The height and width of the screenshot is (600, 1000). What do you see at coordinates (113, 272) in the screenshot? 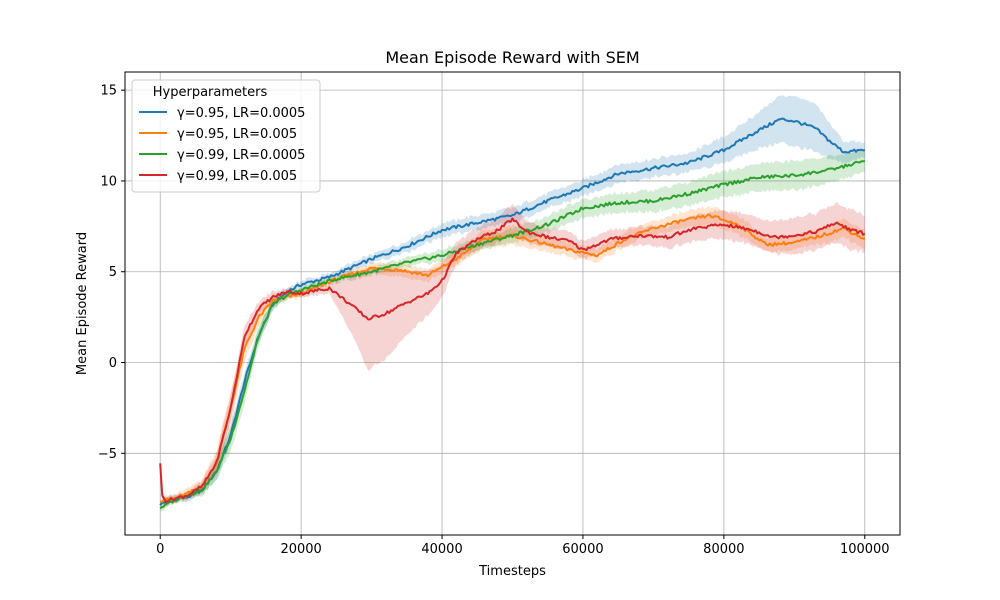
I see `y-tick-label: 5` at bounding box center [113, 272].